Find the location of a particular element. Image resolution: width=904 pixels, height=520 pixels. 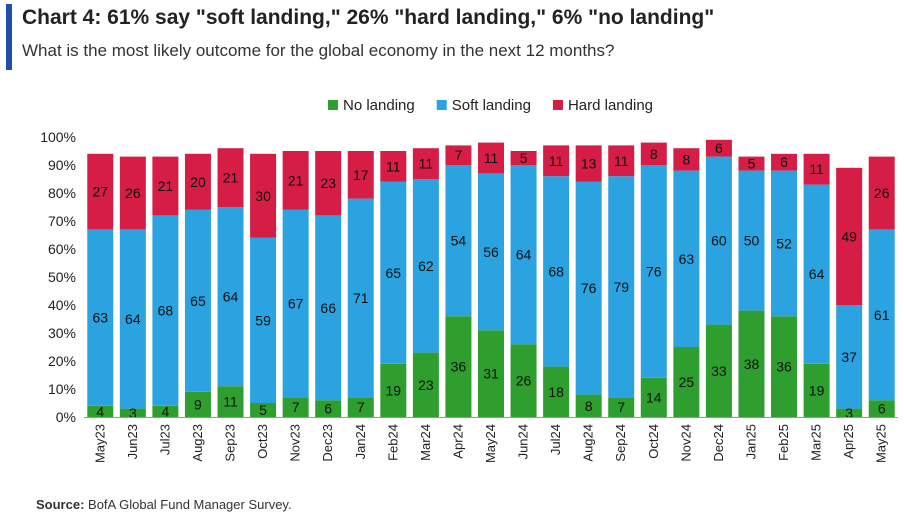

data-label-soft-landing: 68 is located at coordinates (556, 271).